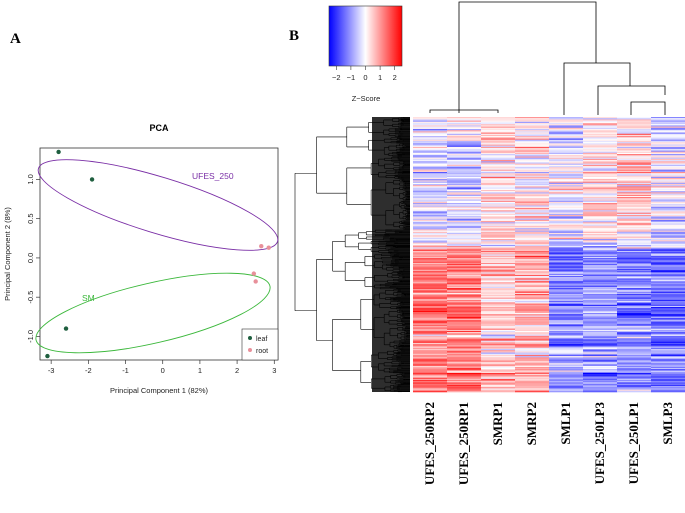  Describe the element at coordinates (33, 258) in the screenshot. I see `pca-y-axis: -1.0-0.50.00.51.0` at that location.